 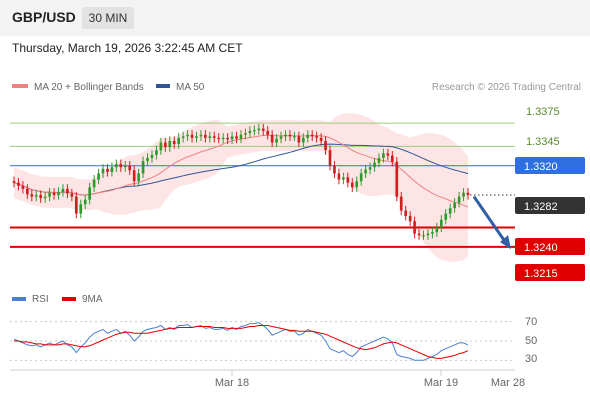 What do you see at coordinates (19, 299) in the screenshot?
I see `rsi-legend-swatch` at bounding box center [19, 299].